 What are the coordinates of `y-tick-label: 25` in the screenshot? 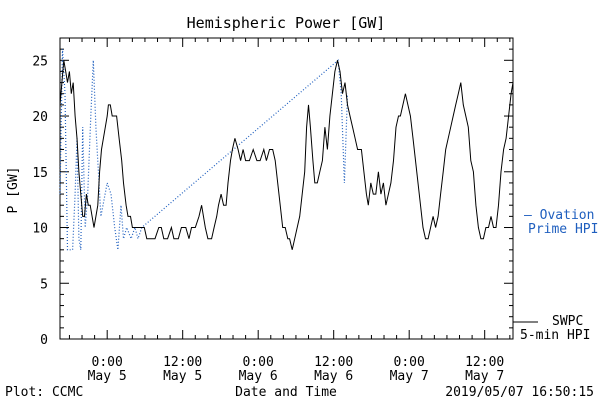 It's located at (40, 61).